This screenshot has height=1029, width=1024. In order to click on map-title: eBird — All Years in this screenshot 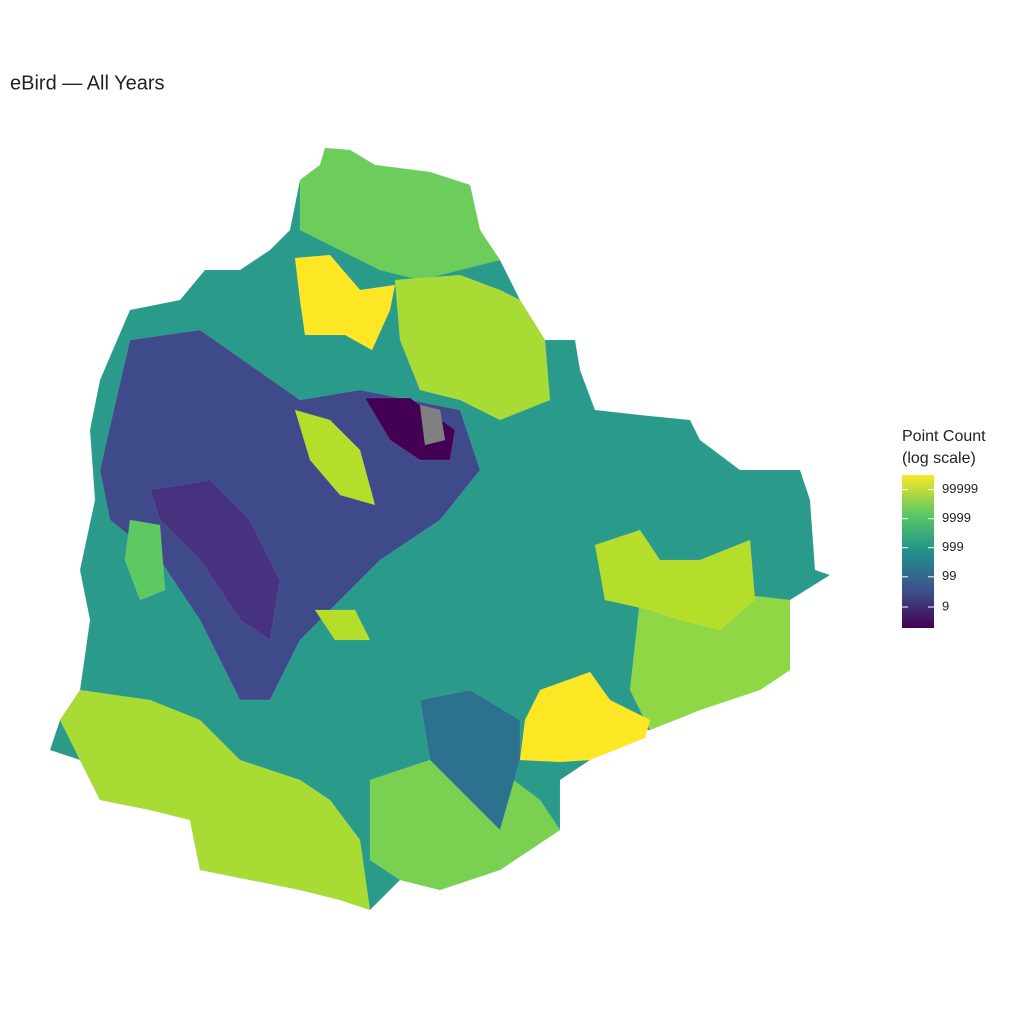, I will do `click(87, 83)`.